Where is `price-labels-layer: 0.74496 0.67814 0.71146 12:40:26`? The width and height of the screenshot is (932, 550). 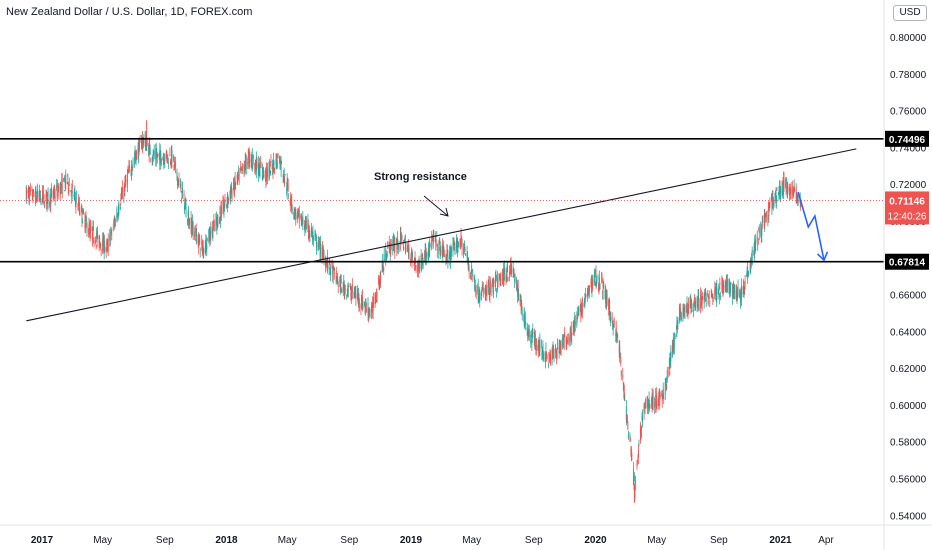
price-labels-layer: 0.74496 0.67814 0.71146 12:40:26 is located at coordinates (907, 200).